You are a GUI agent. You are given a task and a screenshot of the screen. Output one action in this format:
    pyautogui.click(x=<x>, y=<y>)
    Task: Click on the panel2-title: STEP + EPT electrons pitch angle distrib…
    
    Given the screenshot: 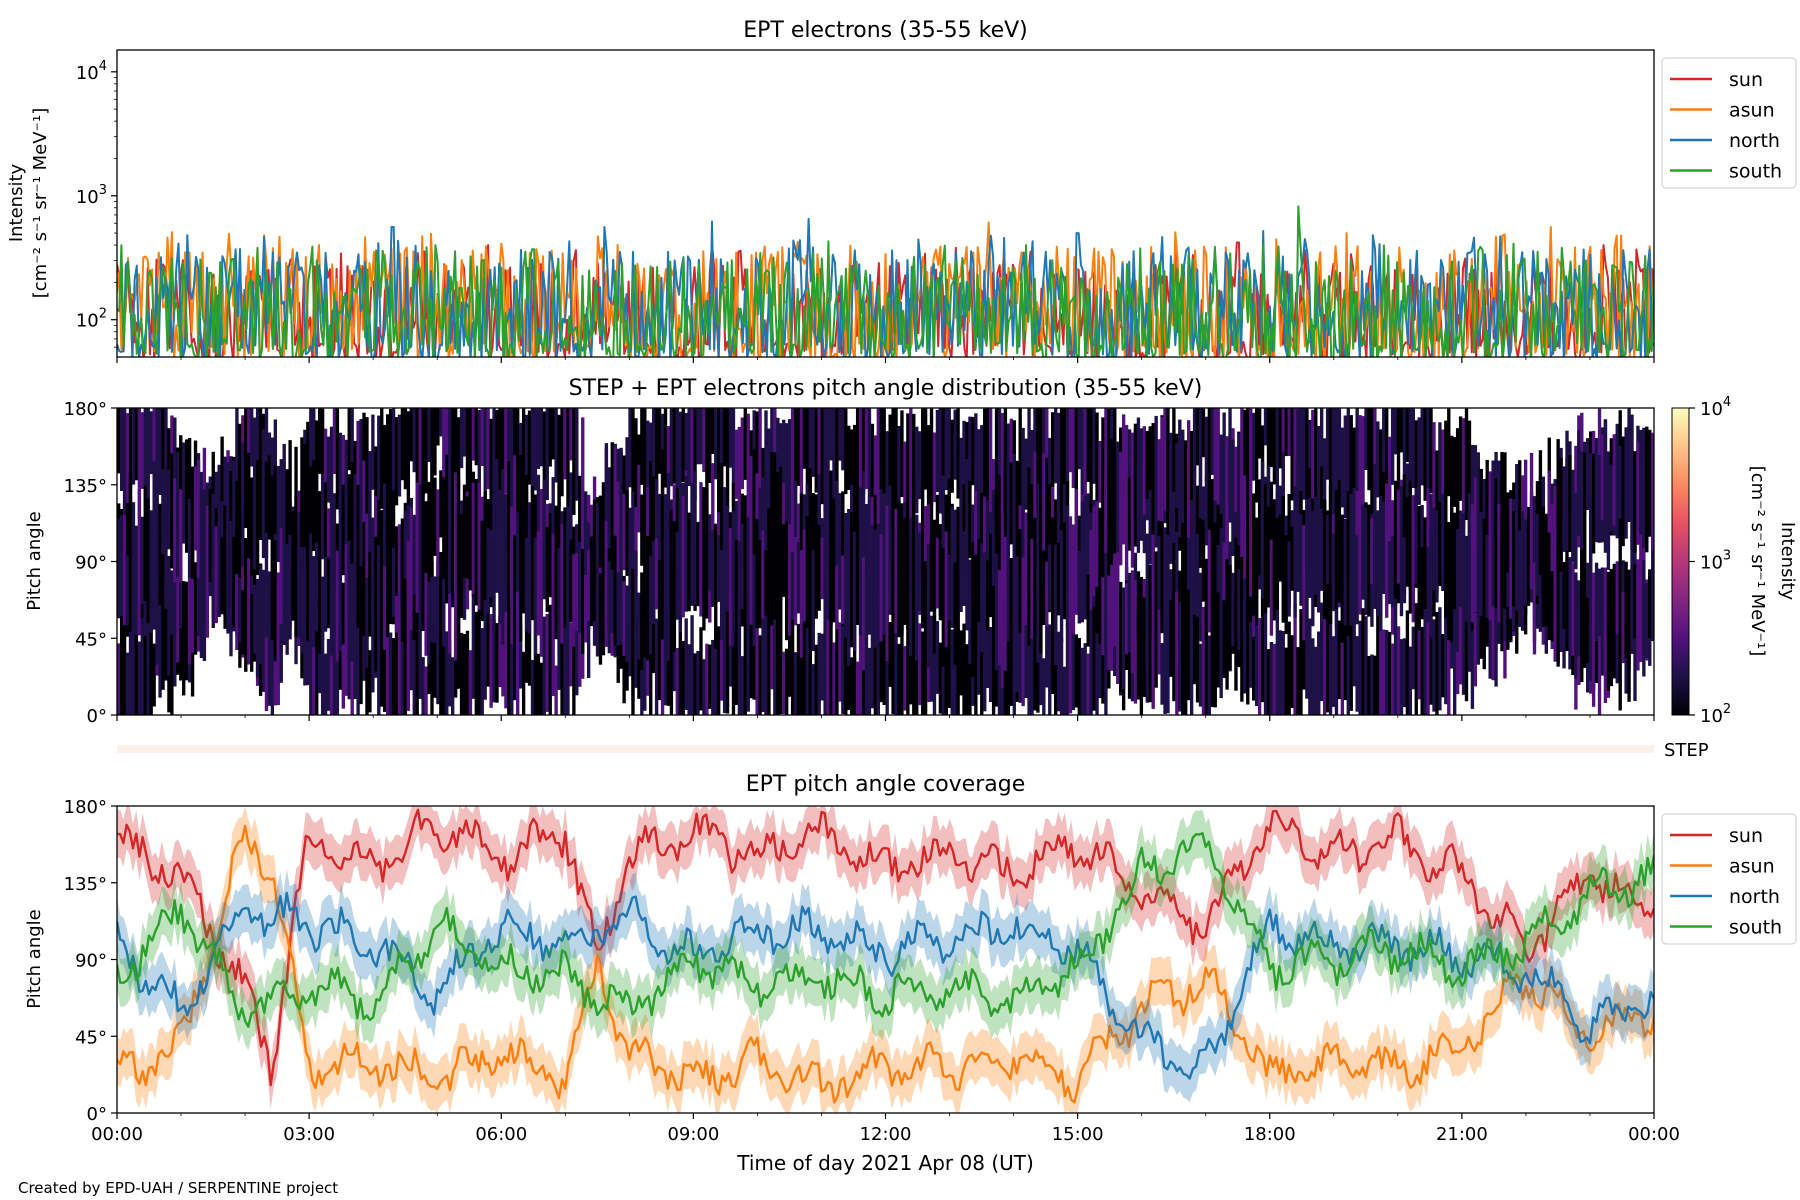 What is the action you would take?
    pyautogui.click(x=886, y=388)
    